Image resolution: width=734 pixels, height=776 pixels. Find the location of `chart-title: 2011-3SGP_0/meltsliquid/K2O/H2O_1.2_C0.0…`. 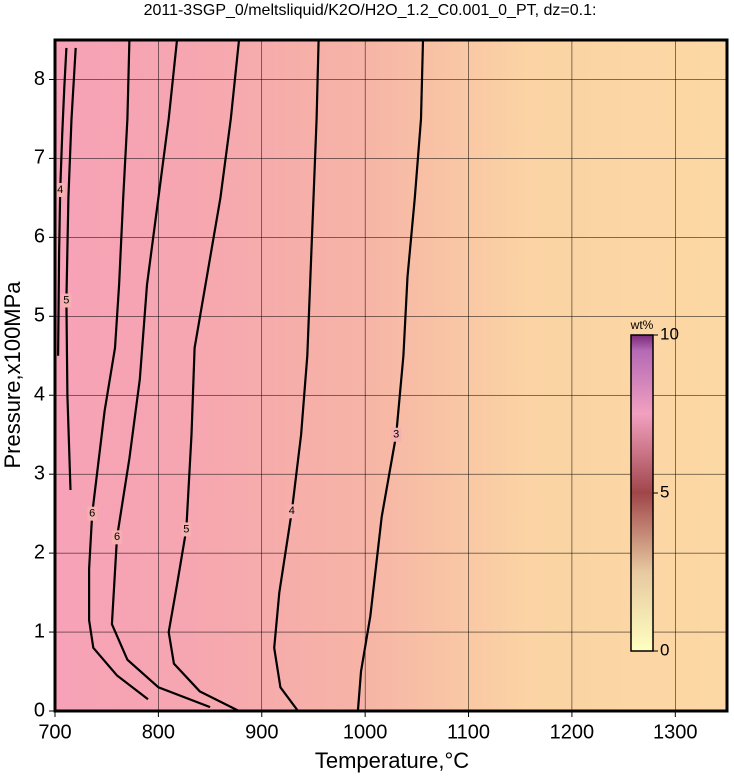

chart-title: 2011-3SGP_0/meltsliquid/K2O/H2O_1.2_C0.0… is located at coordinates (370, 10).